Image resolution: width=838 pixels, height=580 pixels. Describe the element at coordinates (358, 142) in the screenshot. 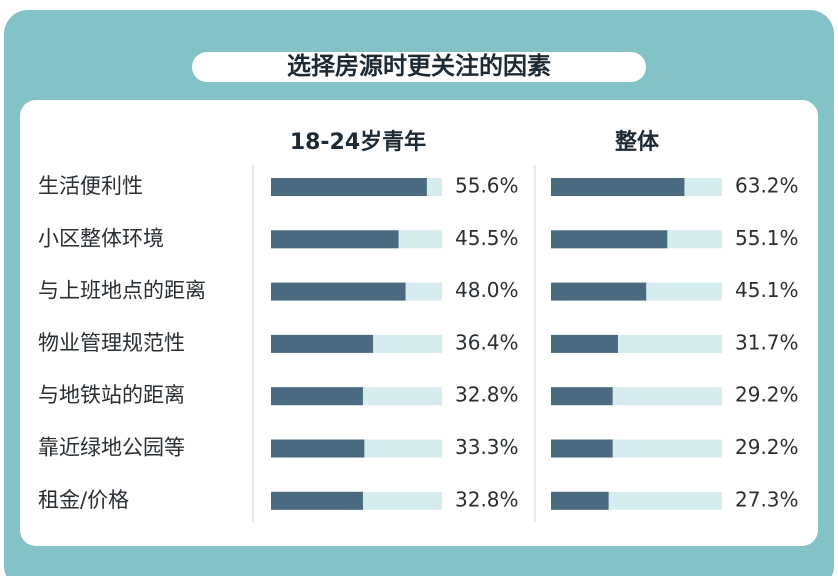

I see `series-header: 18-24岁青年` at that location.